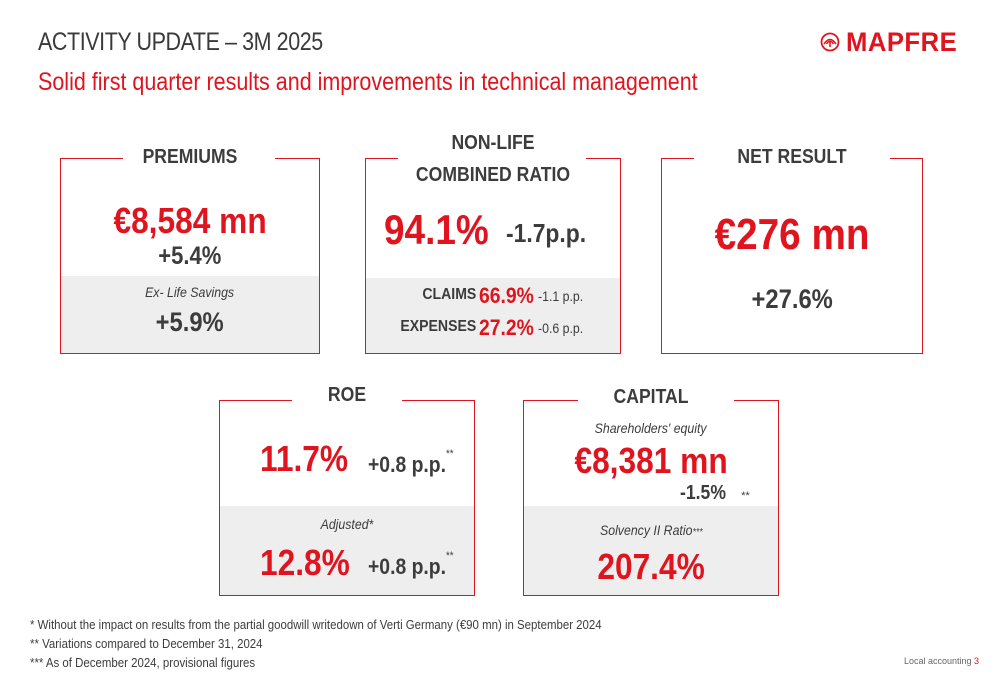  What do you see at coordinates (703, 493) in the screenshot?
I see `equity-change: -1.5%` at bounding box center [703, 493].